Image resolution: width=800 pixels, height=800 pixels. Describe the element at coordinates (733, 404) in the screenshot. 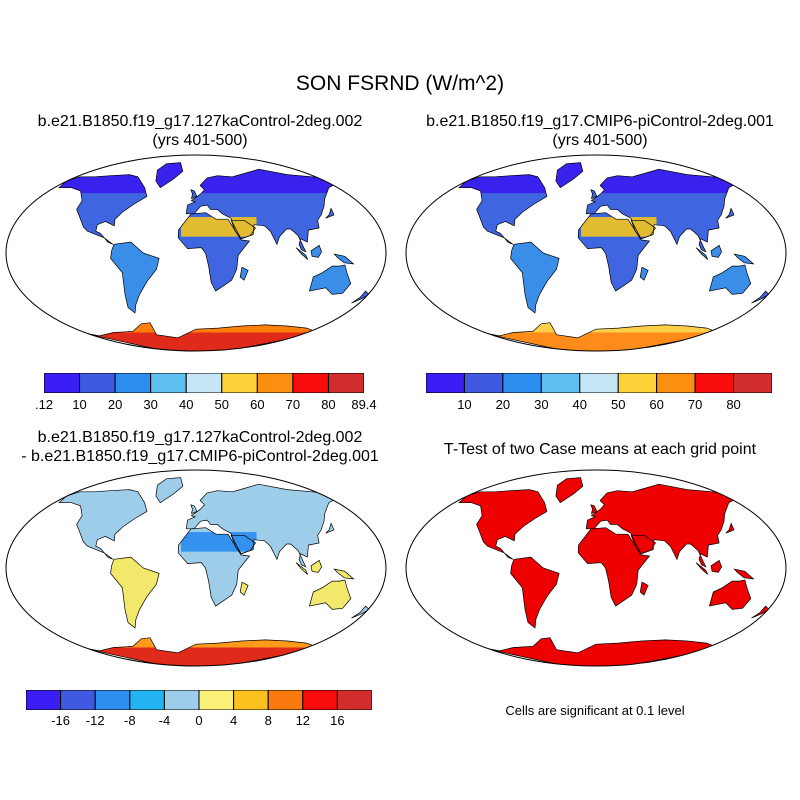

I see `colorbar-tick-label: 80` at that location.